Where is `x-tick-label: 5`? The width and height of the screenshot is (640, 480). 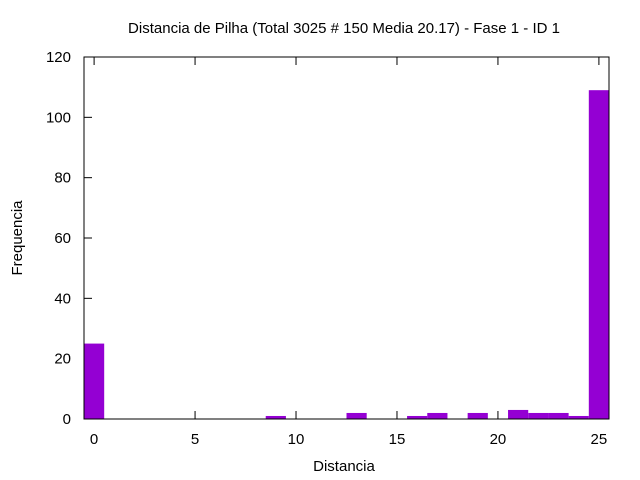 x-tick-label: 5 is located at coordinates (195, 439).